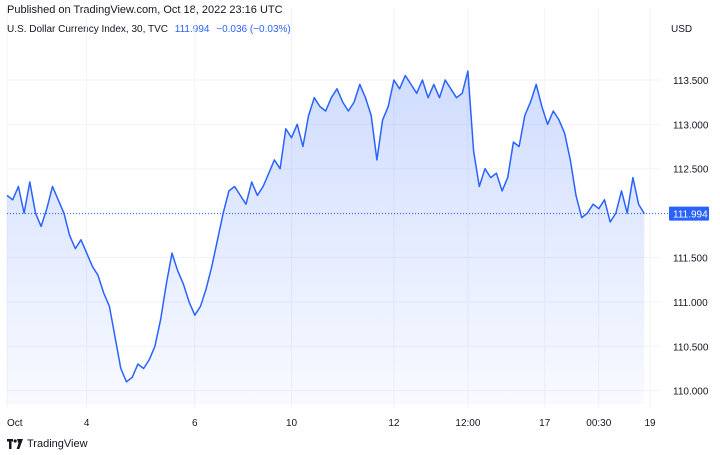 The image size is (720, 455). I want to click on y-tick-label: 113.000, so click(691, 125).